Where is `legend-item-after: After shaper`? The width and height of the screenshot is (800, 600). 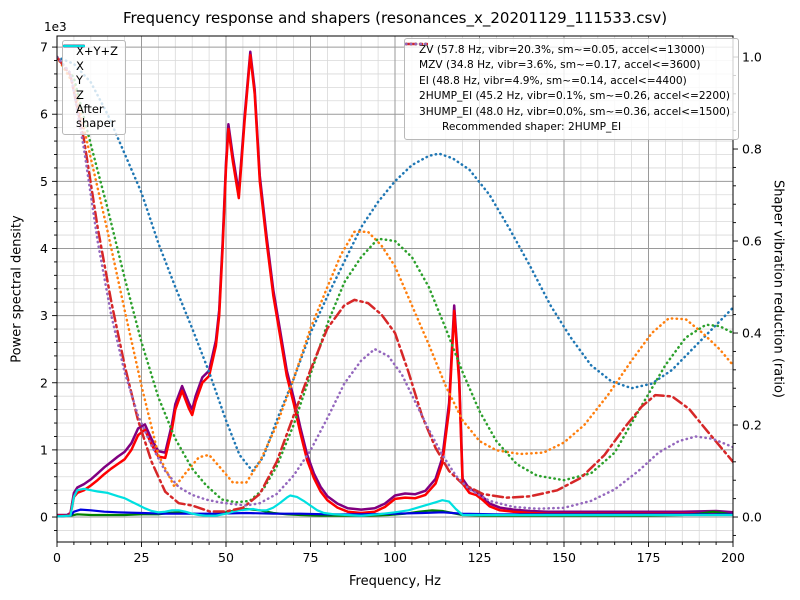
legend-item-after: After shaper is located at coordinates (90, 87).